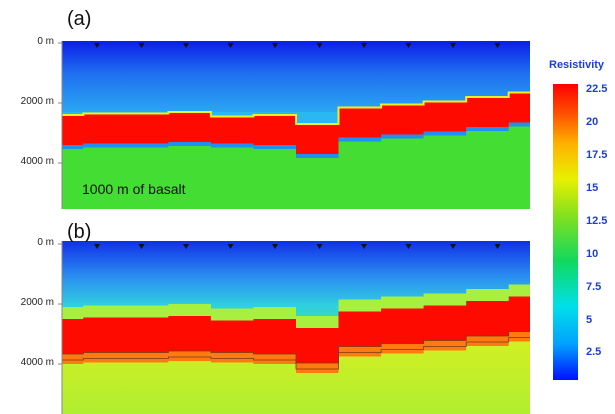  Describe the element at coordinates (60, 327) in the screenshot. I see `panel-b-axis` at that location.